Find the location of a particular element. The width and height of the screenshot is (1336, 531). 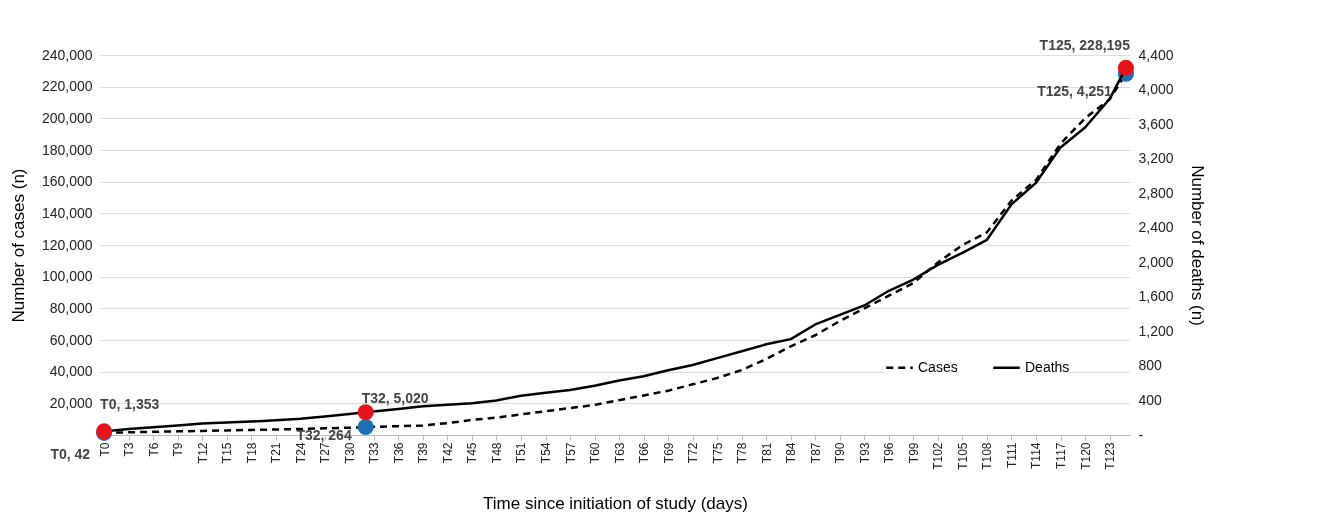

x-axis-title: Time since initiation of study (days) is located at coordinates (615, 503).